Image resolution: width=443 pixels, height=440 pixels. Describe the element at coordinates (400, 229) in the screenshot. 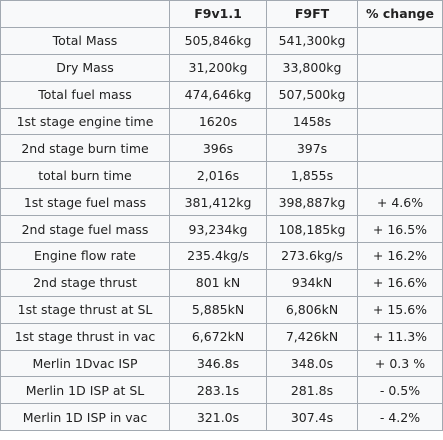

I see `percent-change-cell: + 16.5%` at that location.